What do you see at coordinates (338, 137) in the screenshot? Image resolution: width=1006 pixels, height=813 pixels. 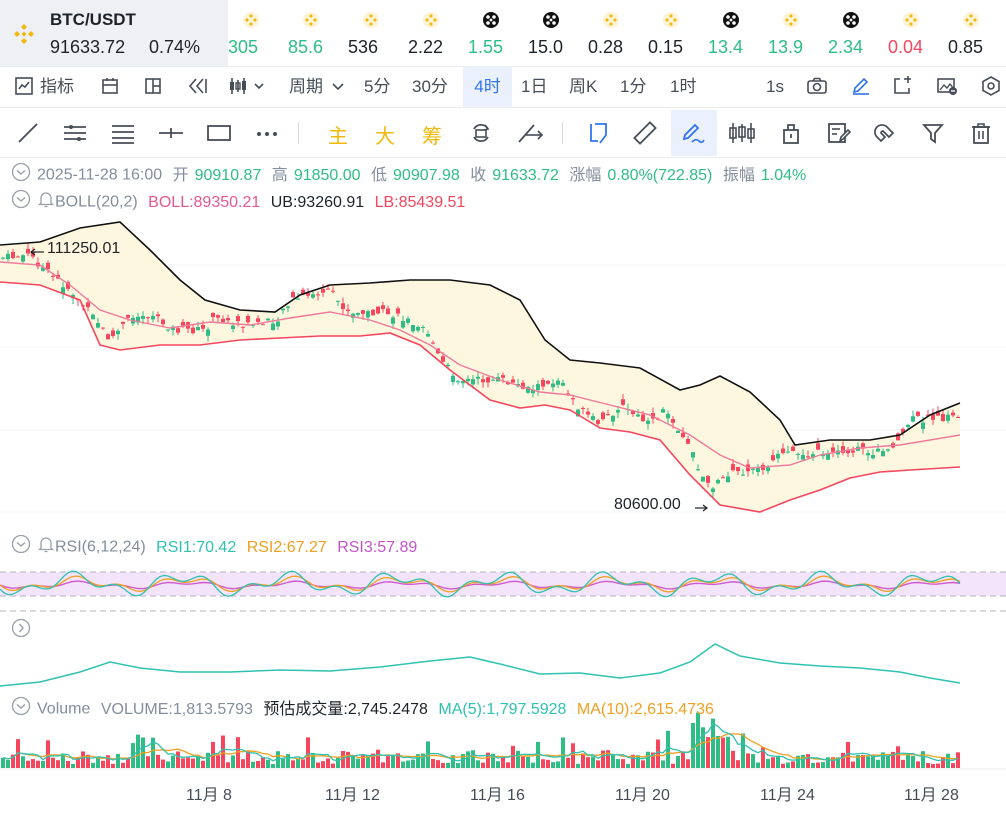 I see `main-indicator-button: 主` at bounding box center [338, 137].